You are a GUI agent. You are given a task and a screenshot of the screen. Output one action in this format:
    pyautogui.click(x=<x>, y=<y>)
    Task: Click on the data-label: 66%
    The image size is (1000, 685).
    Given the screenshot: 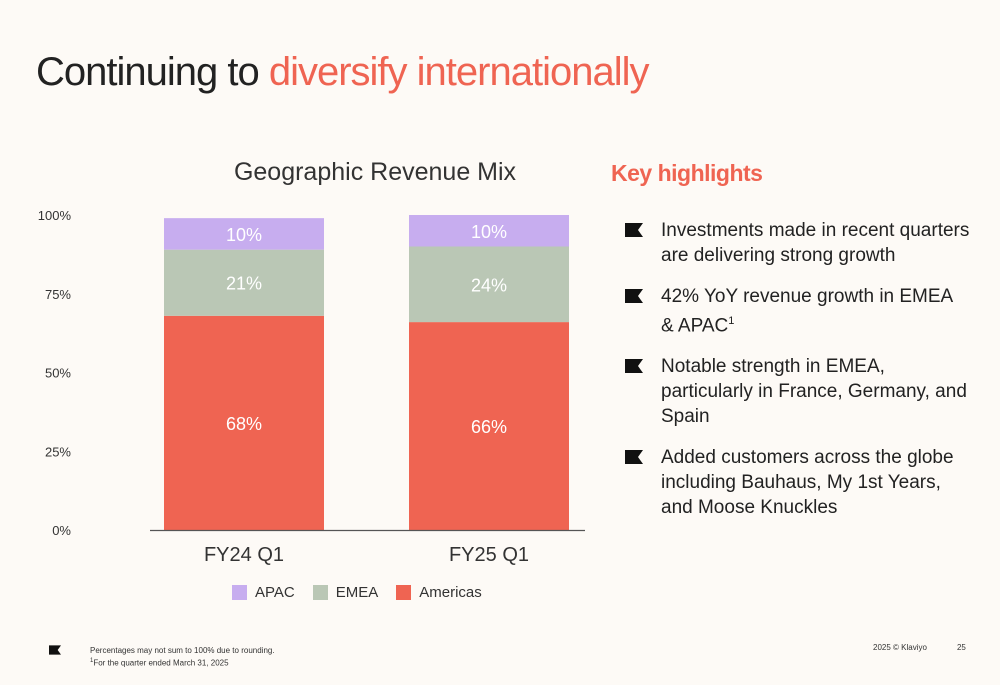 What is the action you would take?
    pyautogui.click(x=489, y=427)
    